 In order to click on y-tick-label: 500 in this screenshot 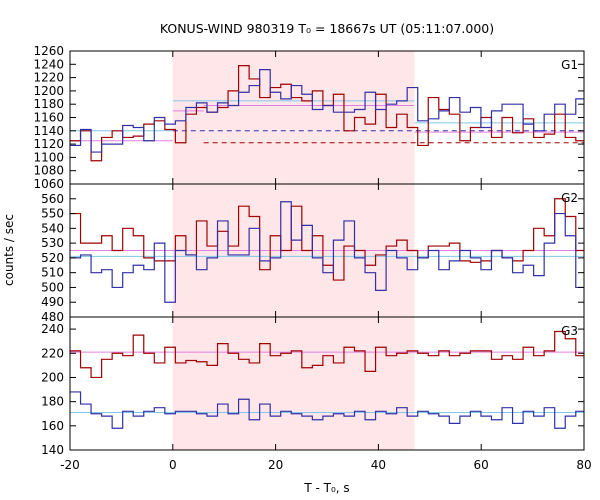, I will do `click(52, 287)`.